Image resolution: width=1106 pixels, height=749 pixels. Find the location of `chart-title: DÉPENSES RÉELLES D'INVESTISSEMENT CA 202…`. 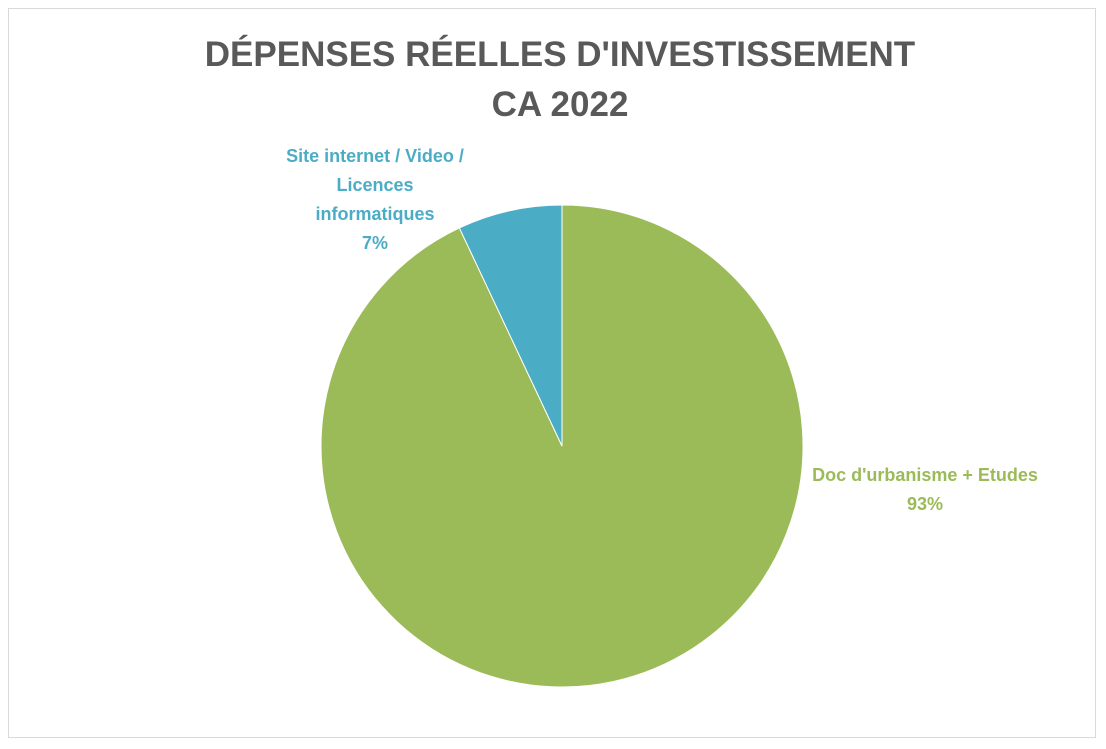

chart-title: DÉPENSES RÉELLES D'INVESTISSEMENT CA 202… is located at coordinates (560, 79).